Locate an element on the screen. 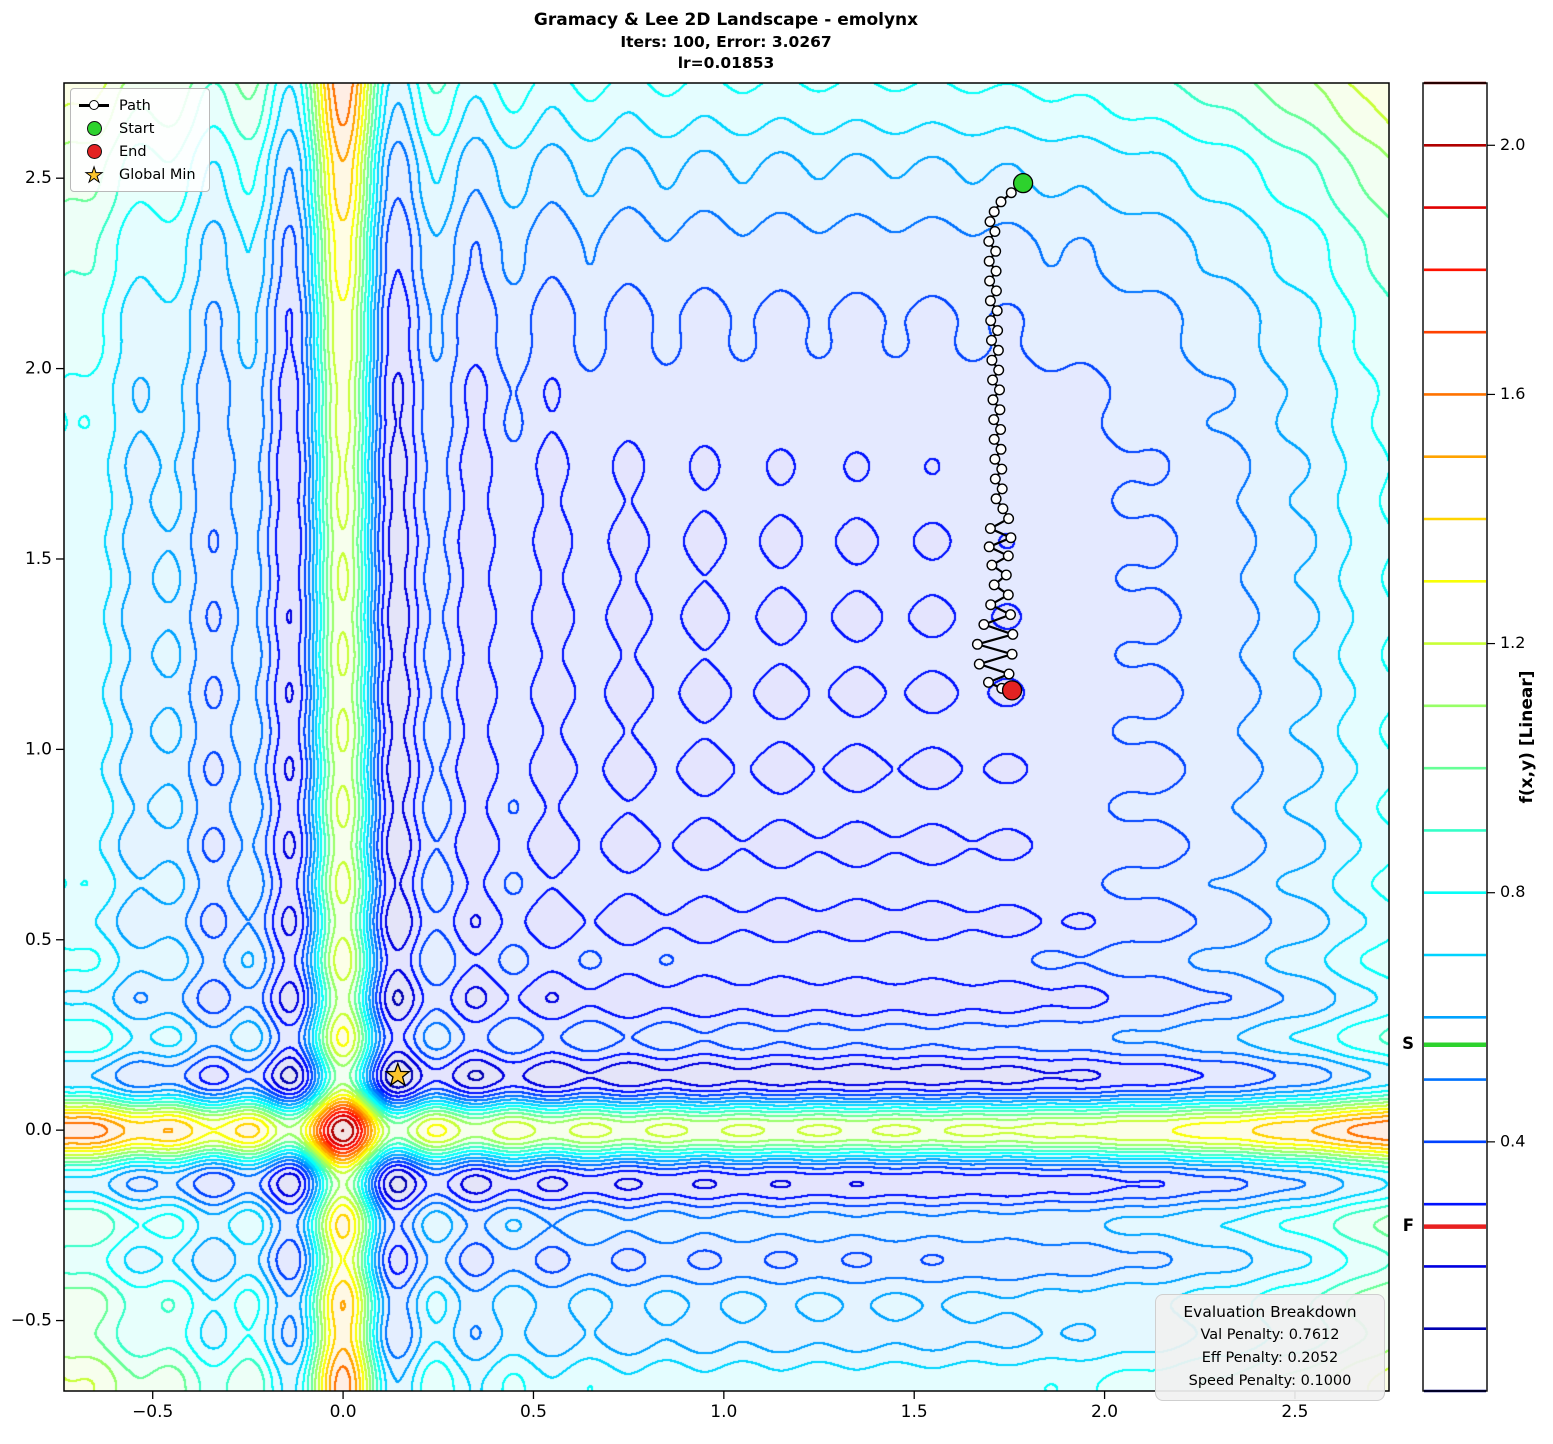 The image size is (1553, 1444). colorbar-background is located at coordinates (1455, 737).